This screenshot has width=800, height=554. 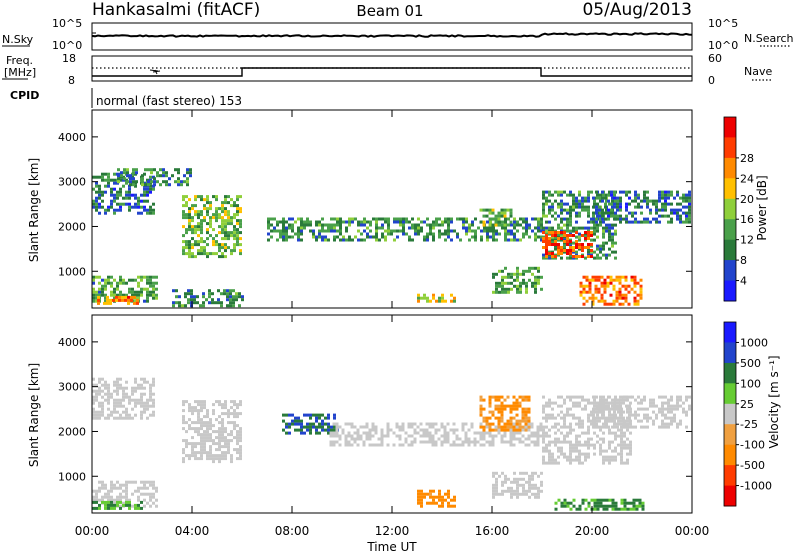 I want to click on colorbar-swatch, so click(x=730, y=332).